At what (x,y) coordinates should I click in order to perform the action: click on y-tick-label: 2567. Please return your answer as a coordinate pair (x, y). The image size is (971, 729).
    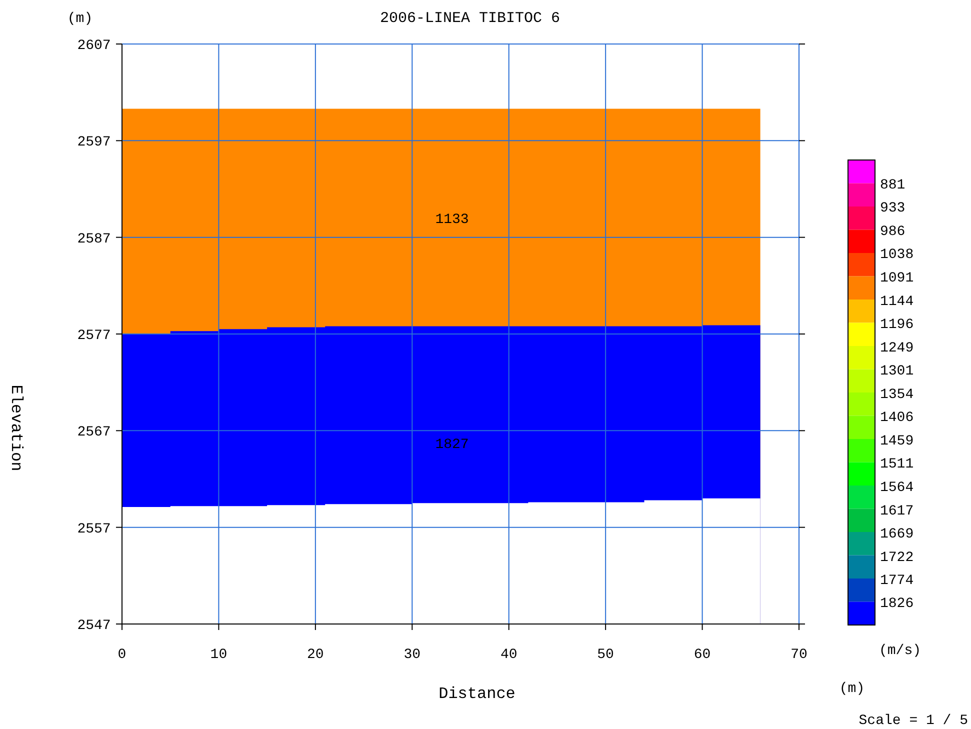
    Looking at the image, I should click on (94, 432).